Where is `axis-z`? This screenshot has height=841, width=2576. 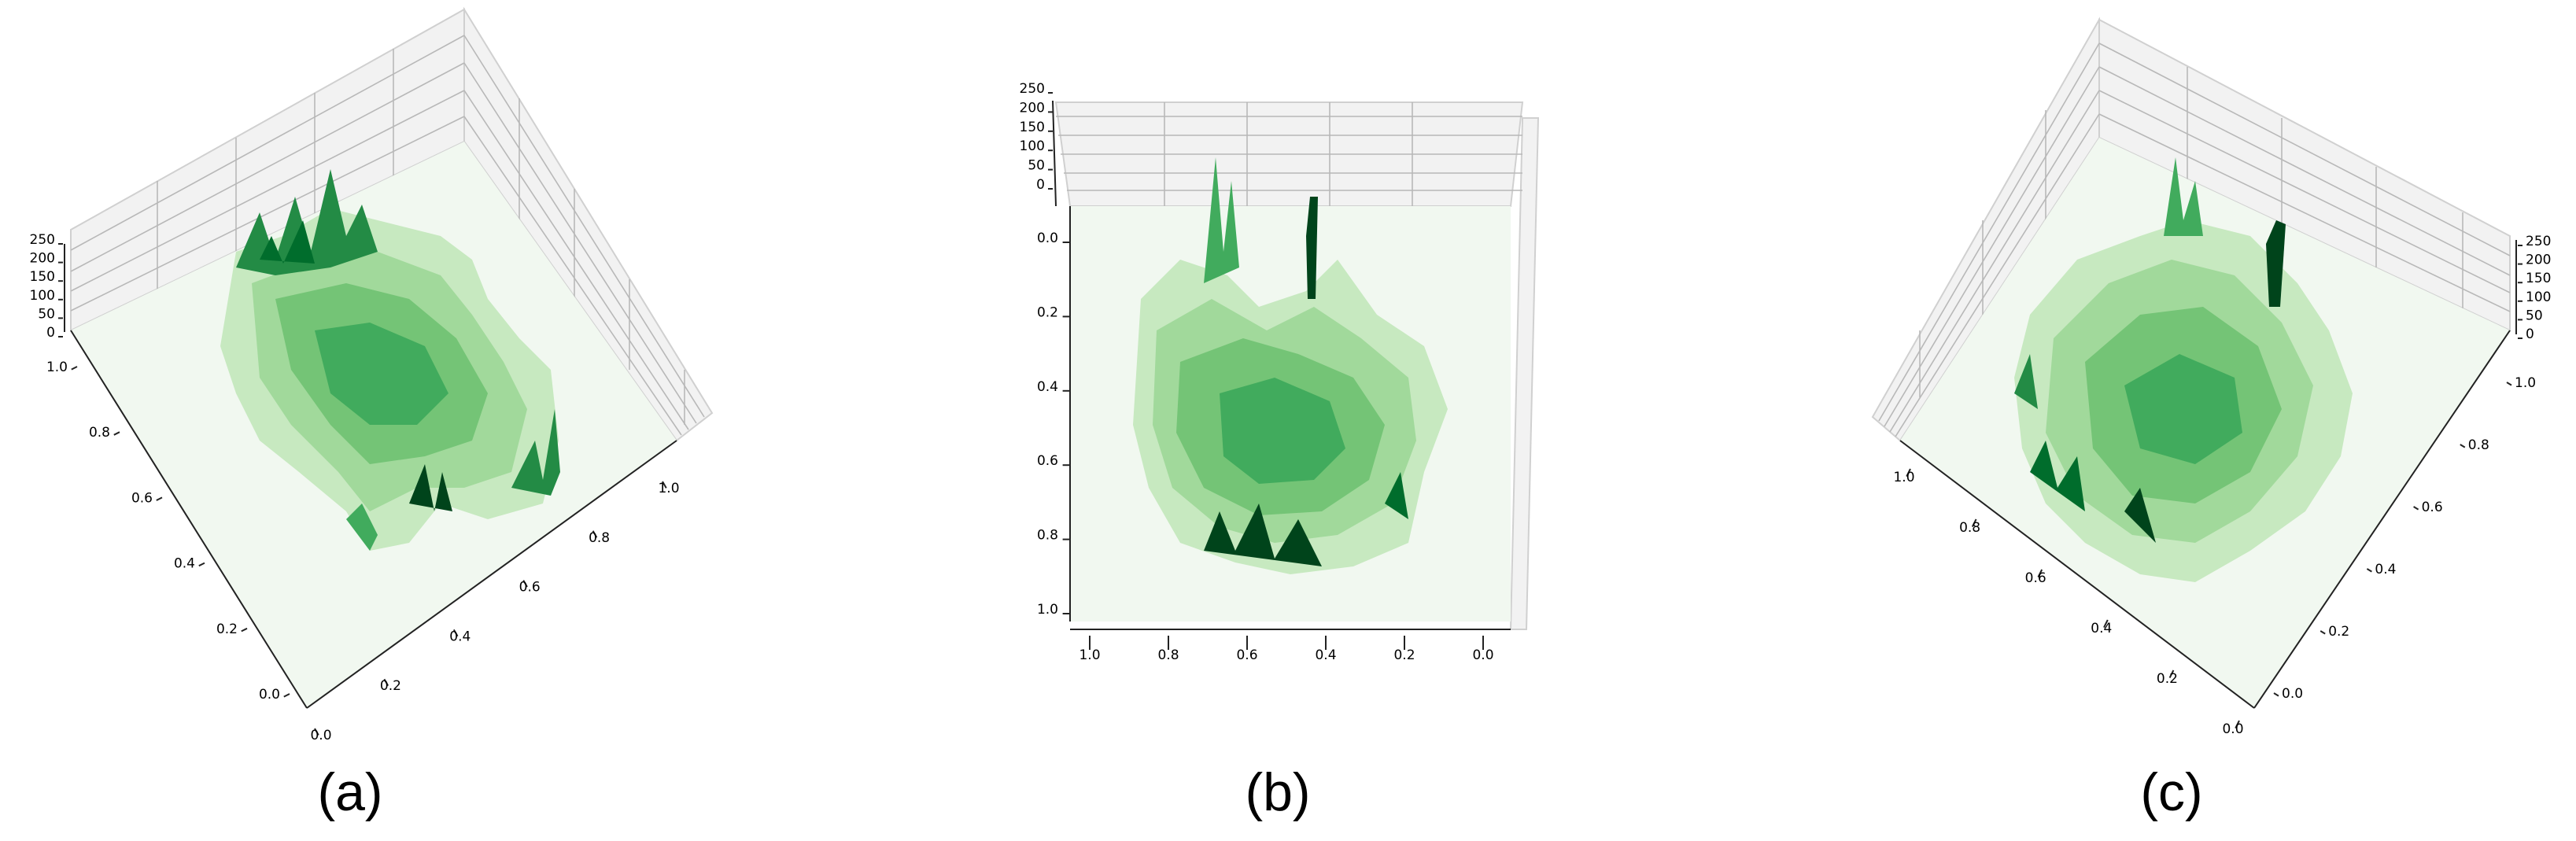
axis-z is located at coordinates (1054, 153).